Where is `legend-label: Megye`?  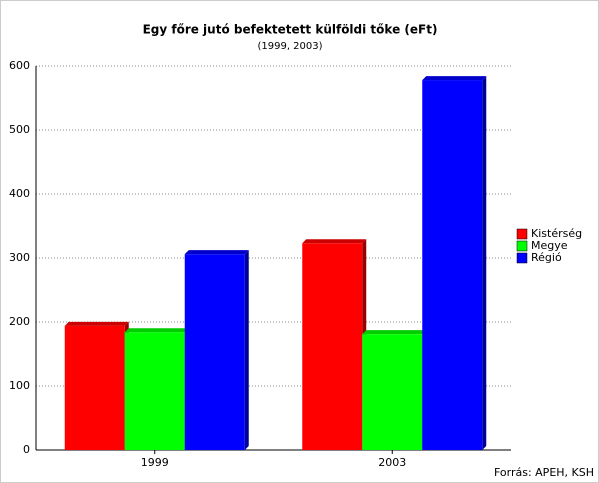 legend-label: Megye is located at coordinates (549, 245).